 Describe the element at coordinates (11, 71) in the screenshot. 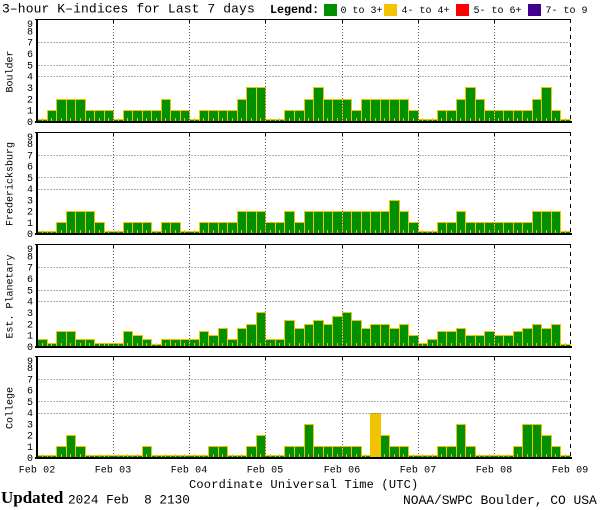

I see `svg-text: Boulder` at that location.